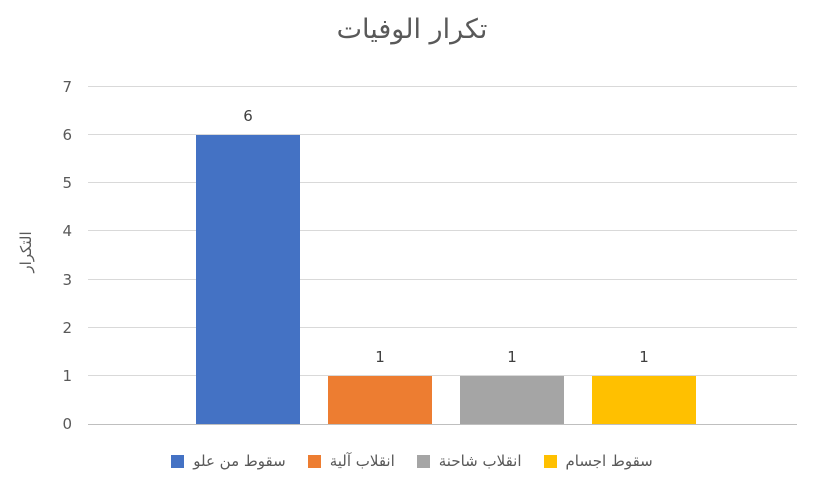 This screenshot has height=498, width=824. What do you see at coordinates (248, 116) in the screenshot?
I see `bar-value-label: 6` at bounding box center [248, 116].